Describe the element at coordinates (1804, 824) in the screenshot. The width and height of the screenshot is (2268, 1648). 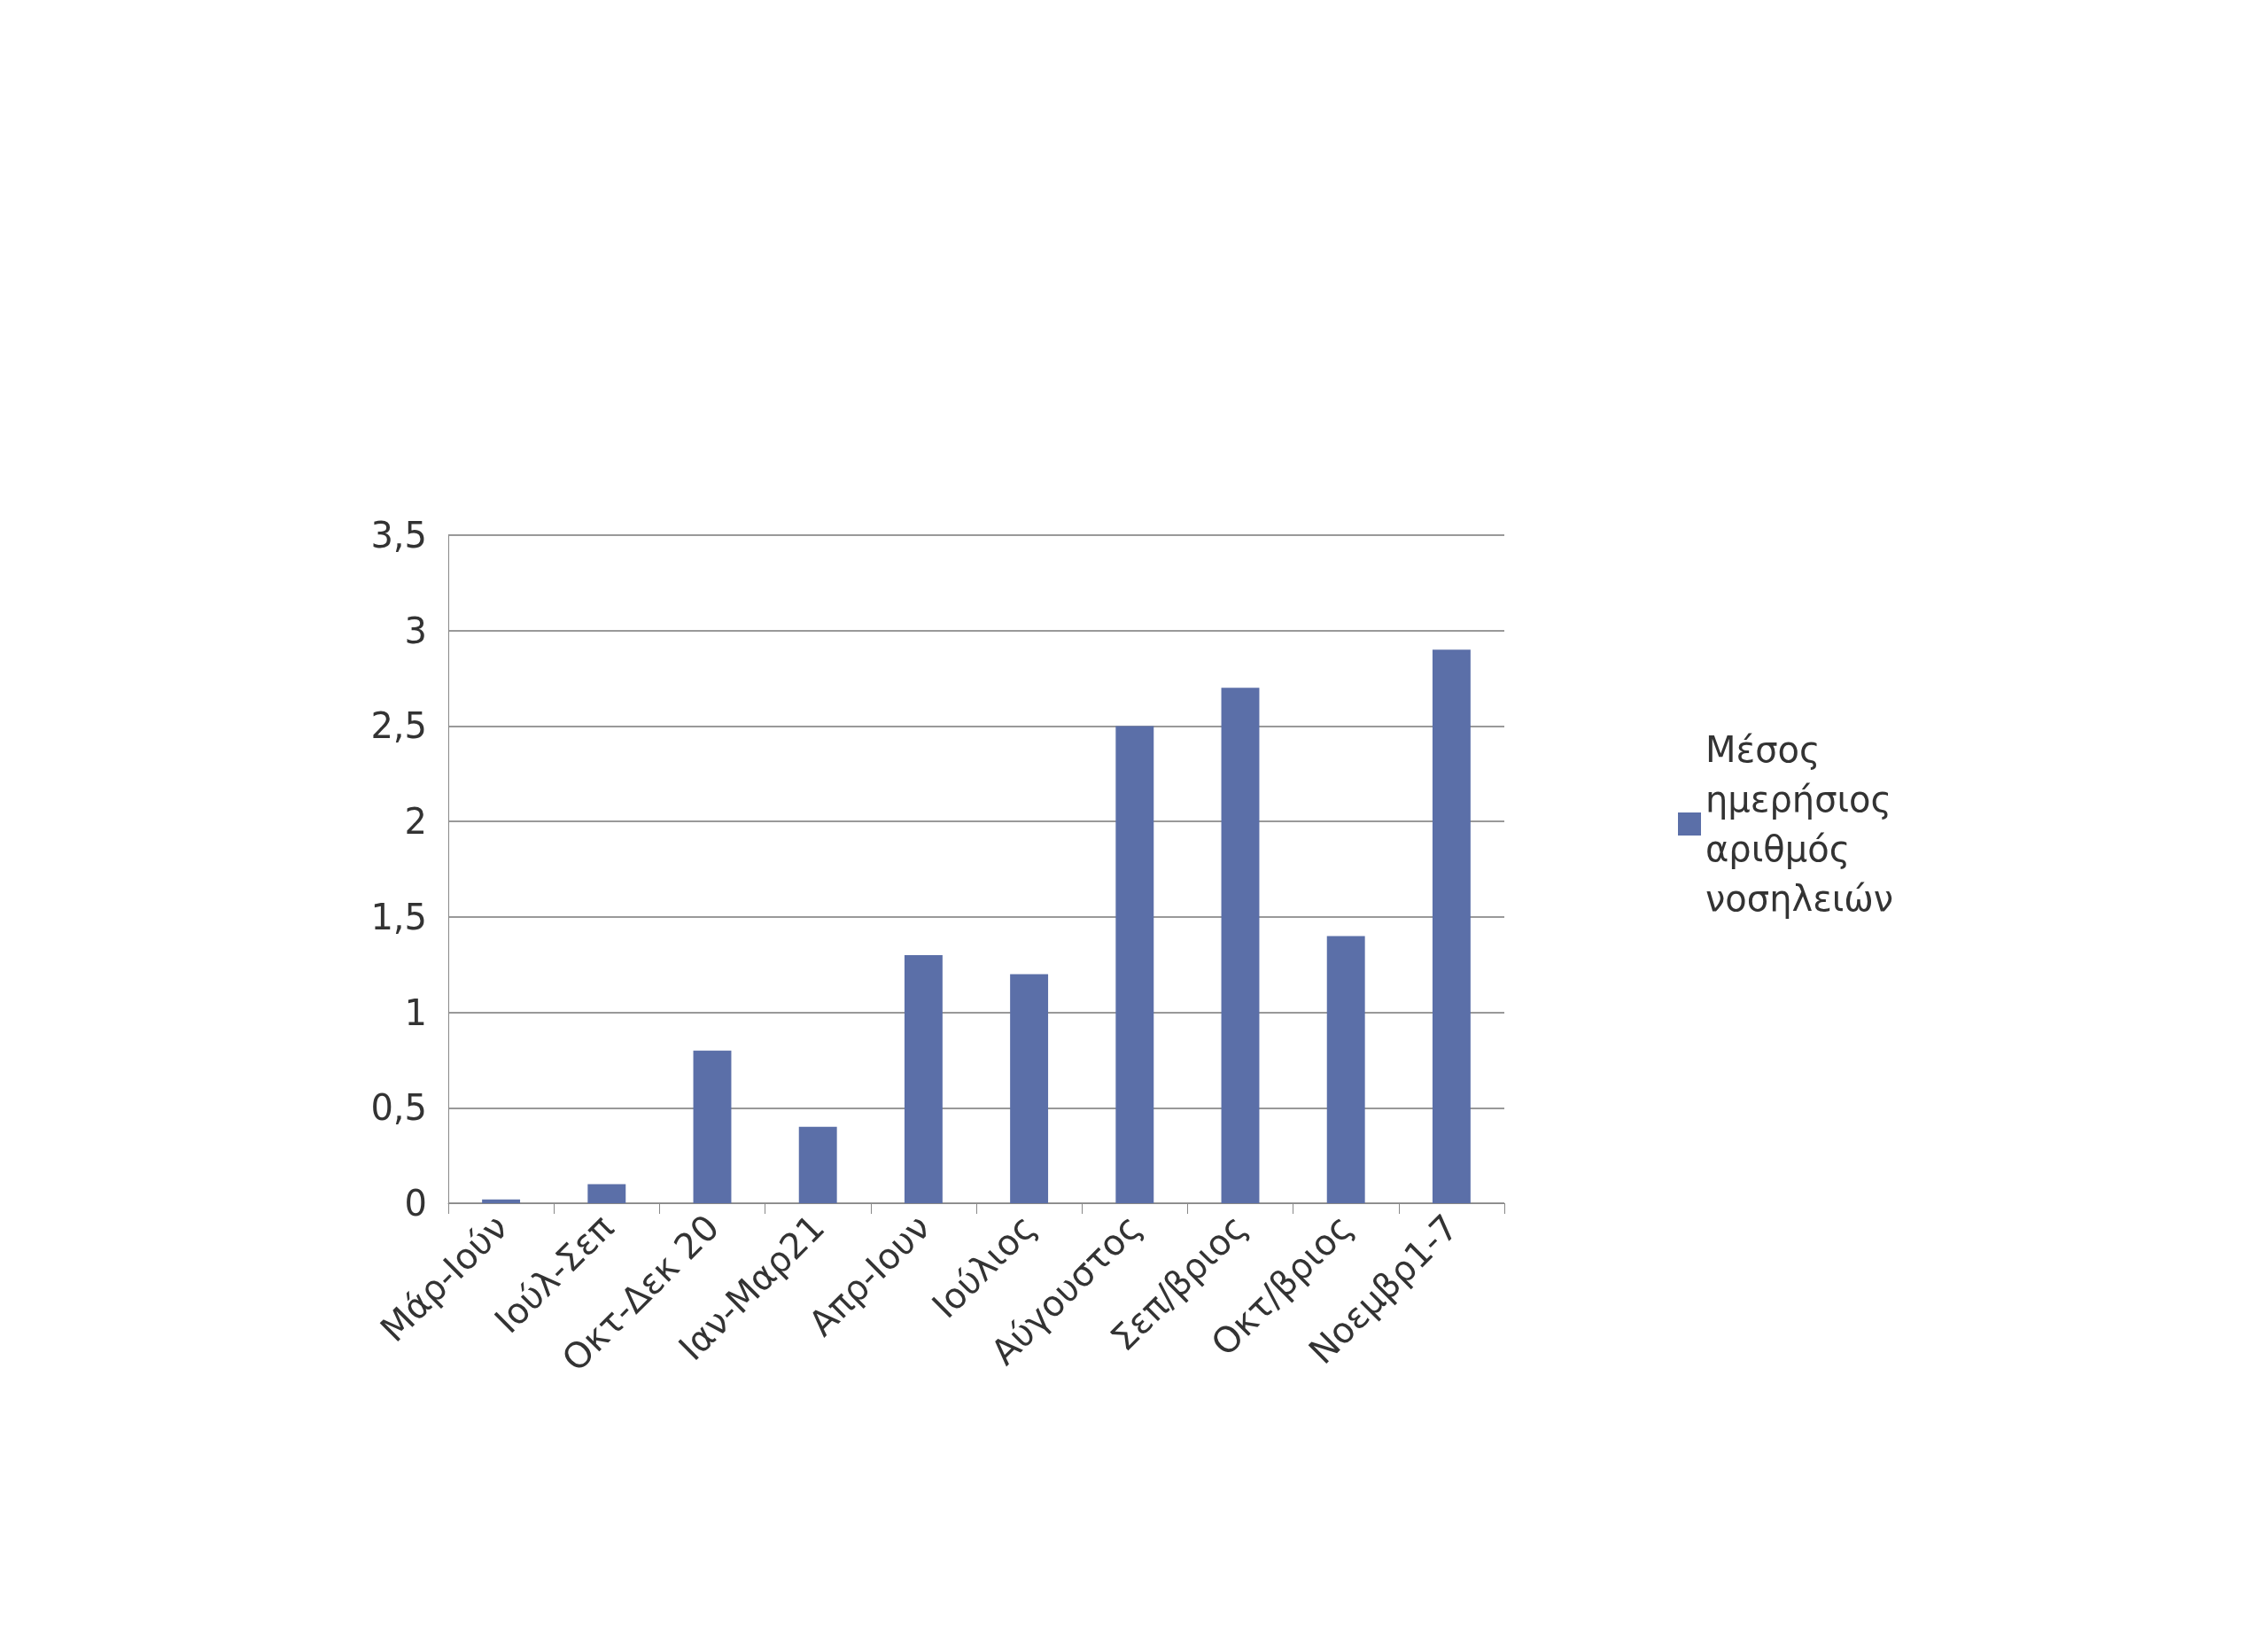
I see `legend-label: Μέσος ημερήσιος αριθμός νοσηλειών` at that location.